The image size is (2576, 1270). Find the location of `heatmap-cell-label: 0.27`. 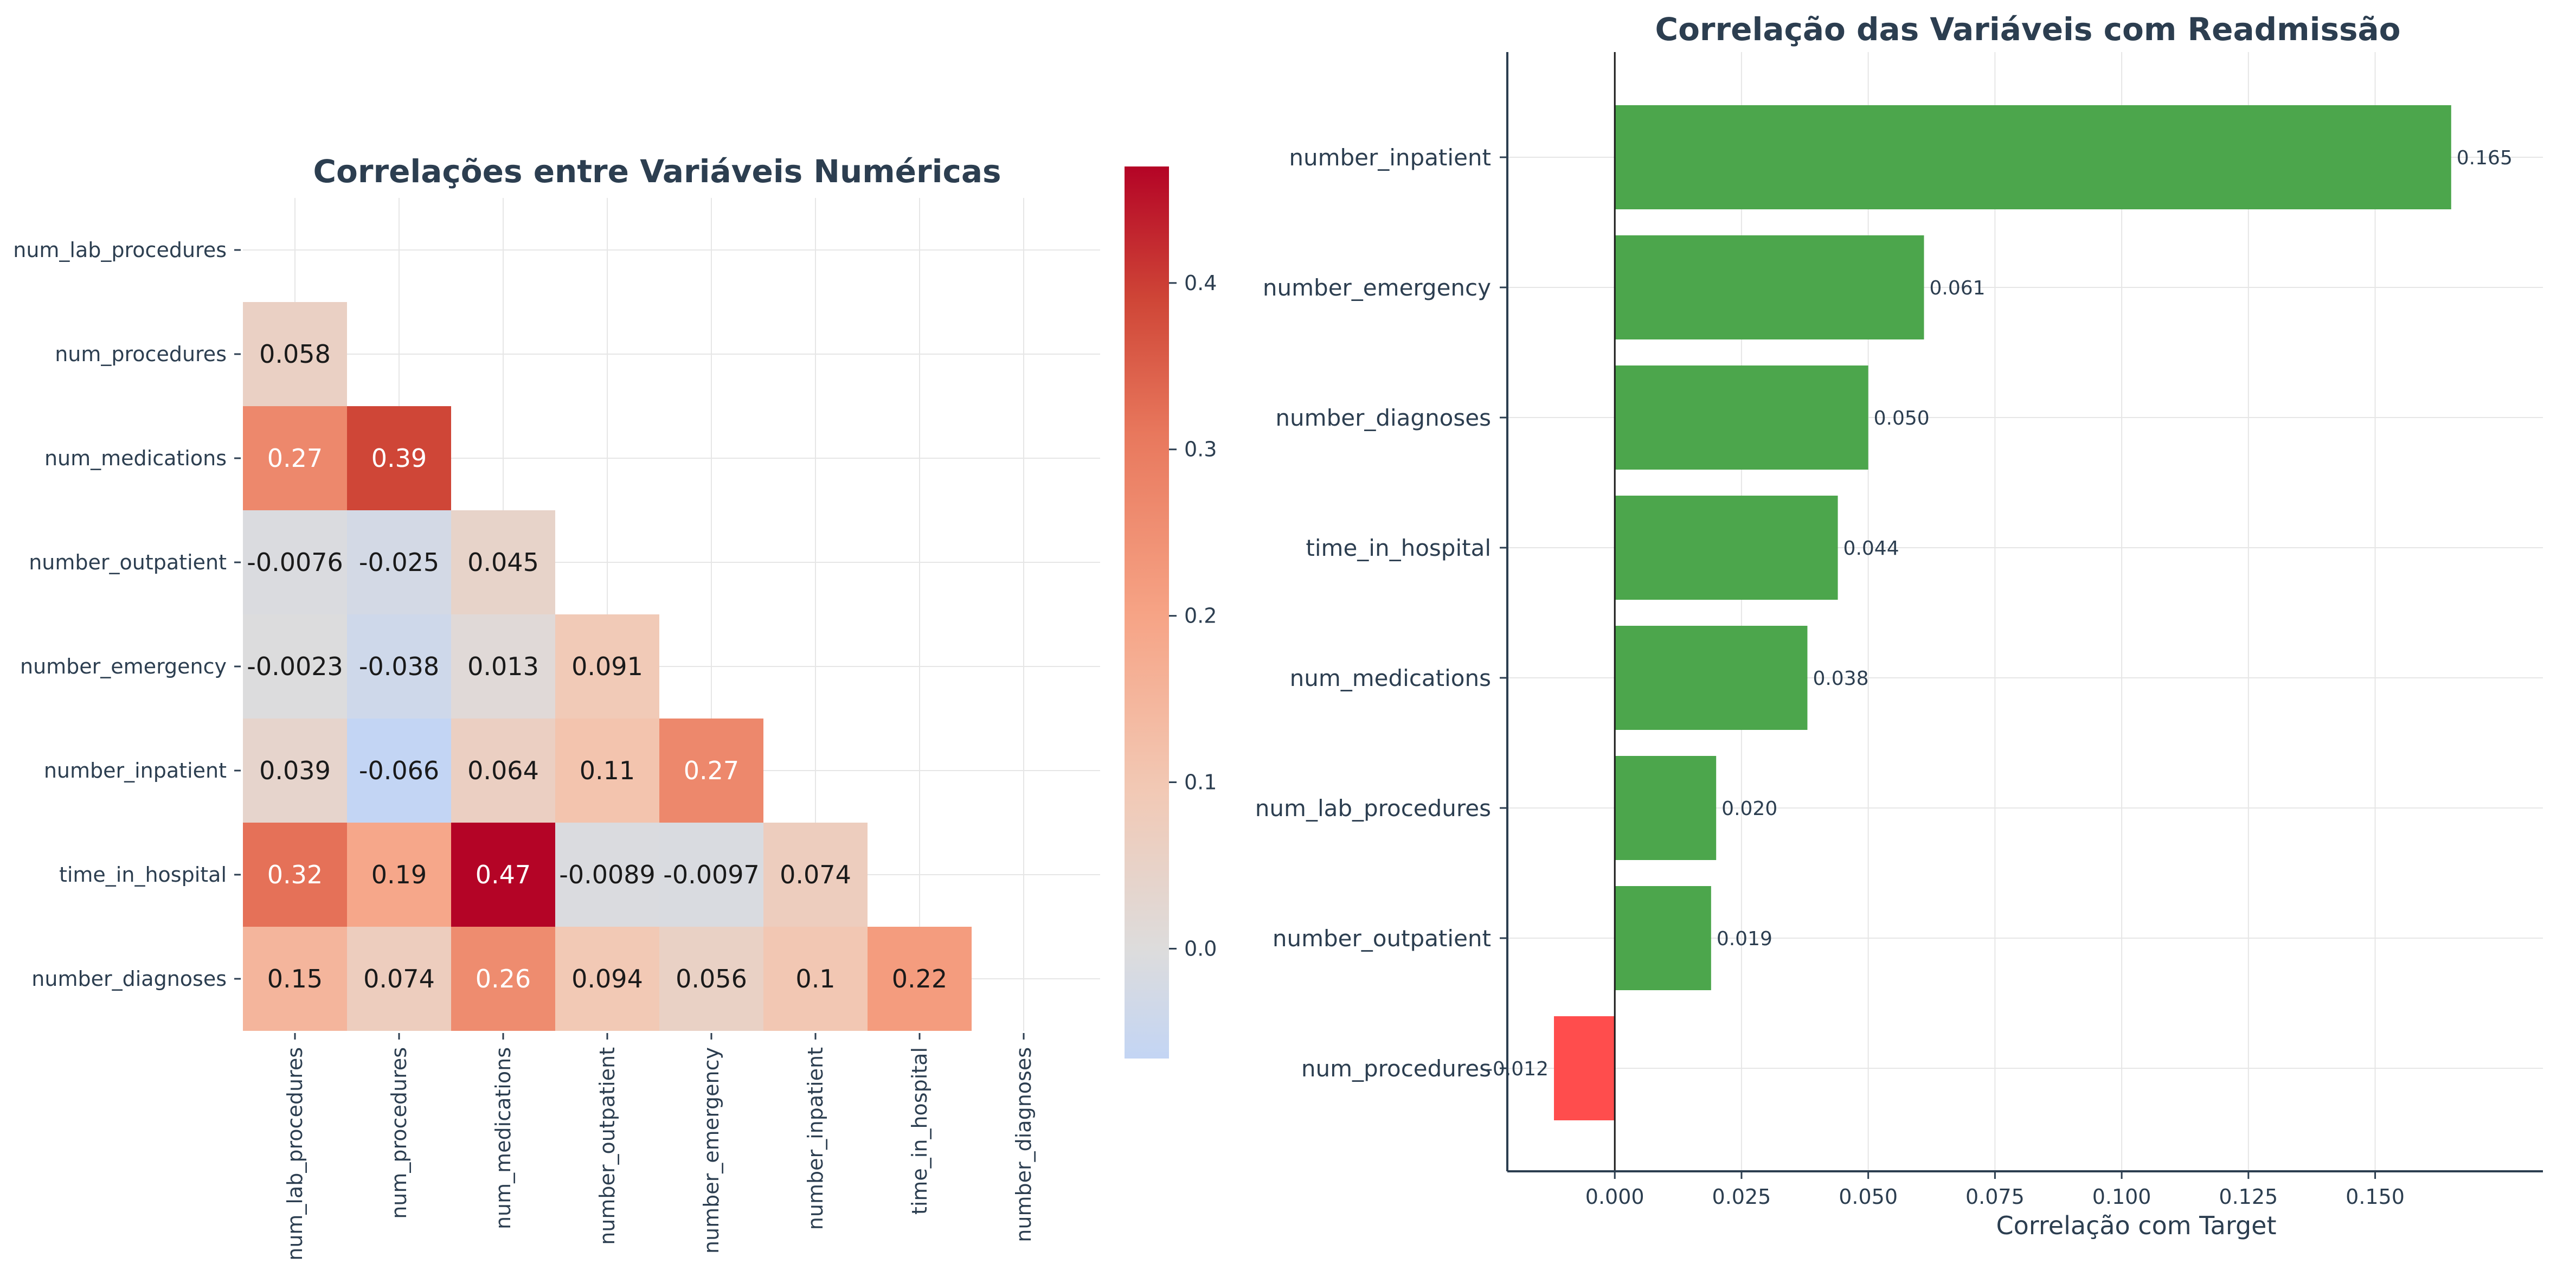

heatmap-cell-label: 0.27 is located at coordinates (295, 459).